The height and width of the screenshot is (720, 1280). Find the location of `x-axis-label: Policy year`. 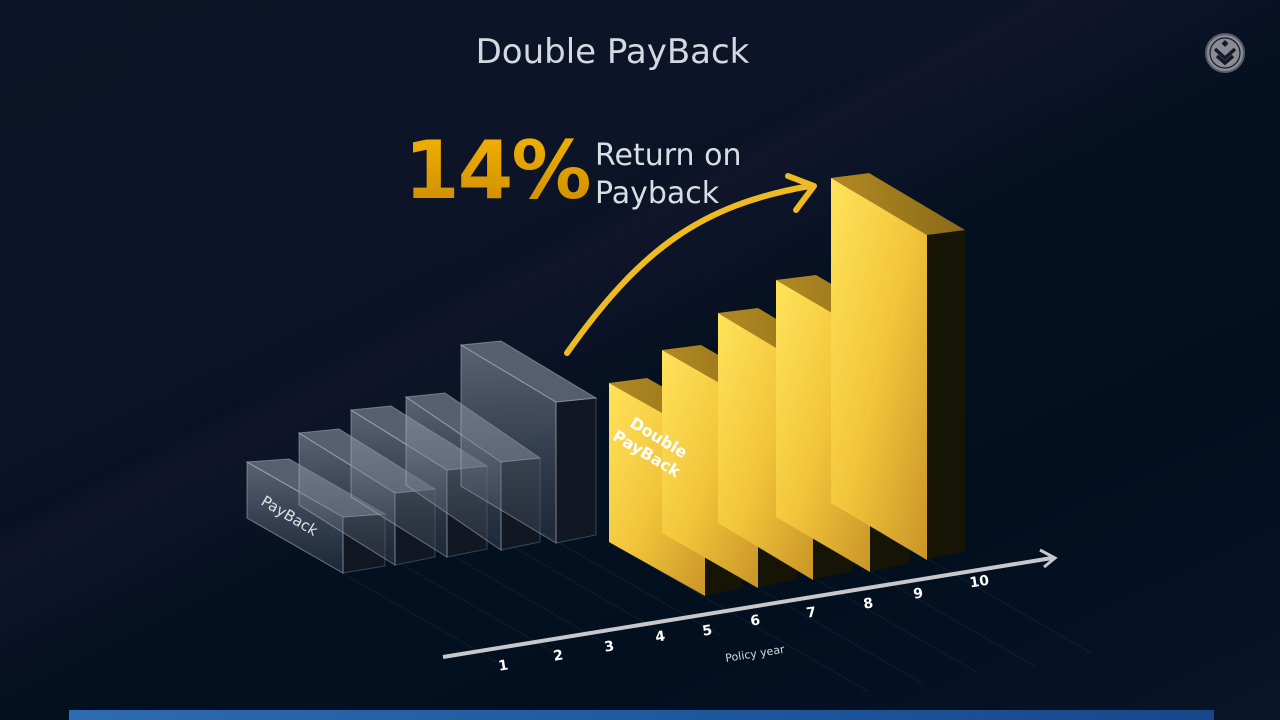

x-axis-label: Policy year is located at coordinates (754, 654).